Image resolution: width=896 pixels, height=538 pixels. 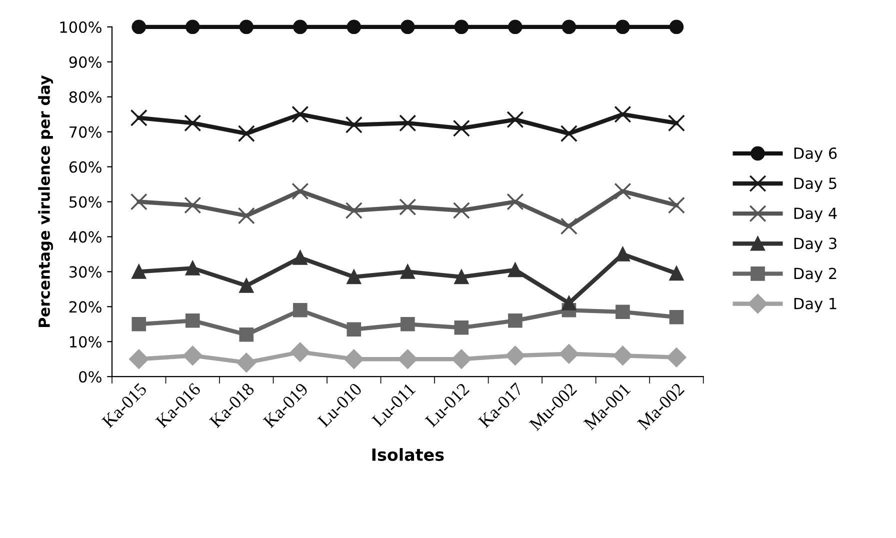 I want to click on y-tick-label: 70%, so click(x=86, y=132).